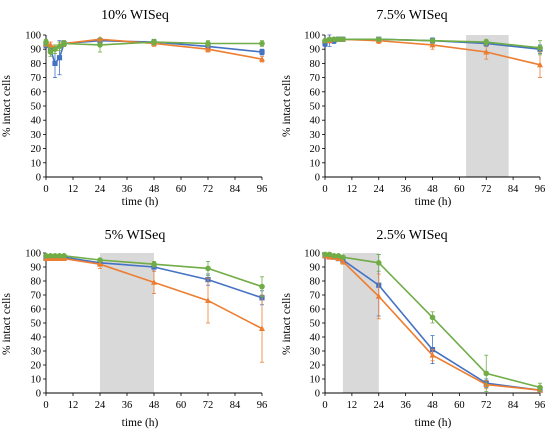 The image size is (550, 434). I want to click on y-tick-label: 100, so click(312, 36).